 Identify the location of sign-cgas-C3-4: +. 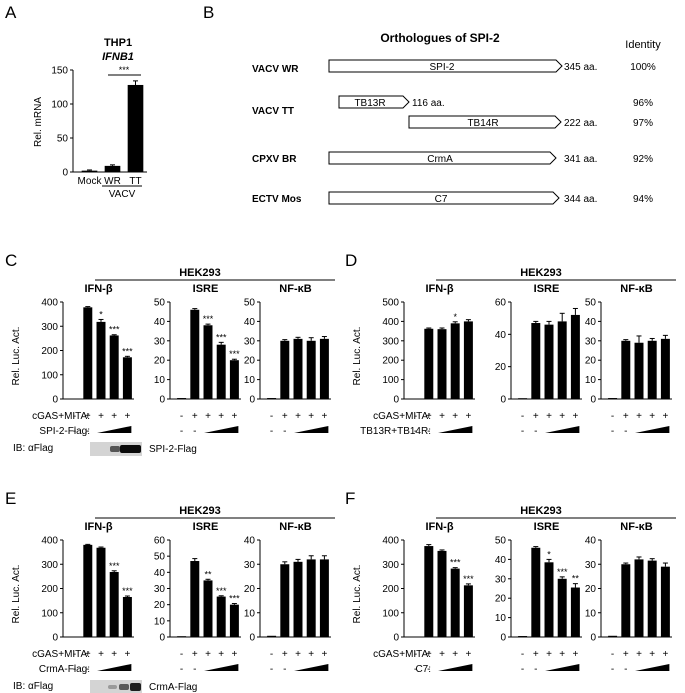
(324, 416).